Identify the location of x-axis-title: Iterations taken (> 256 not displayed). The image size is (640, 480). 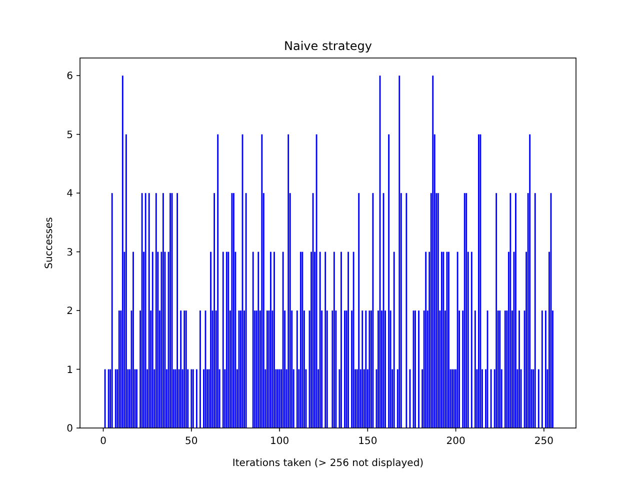
(328, 463).